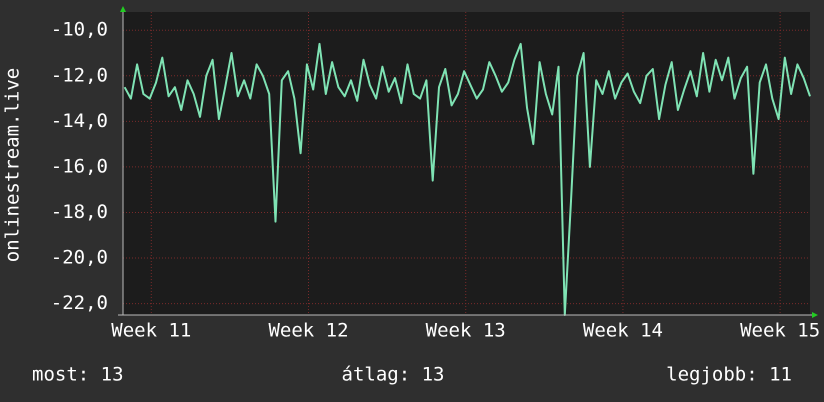  What do you see at coordinates (79, 121) in the screenshot?
I see `y-tick-label: -14,0` at bounding box center [79, 121].